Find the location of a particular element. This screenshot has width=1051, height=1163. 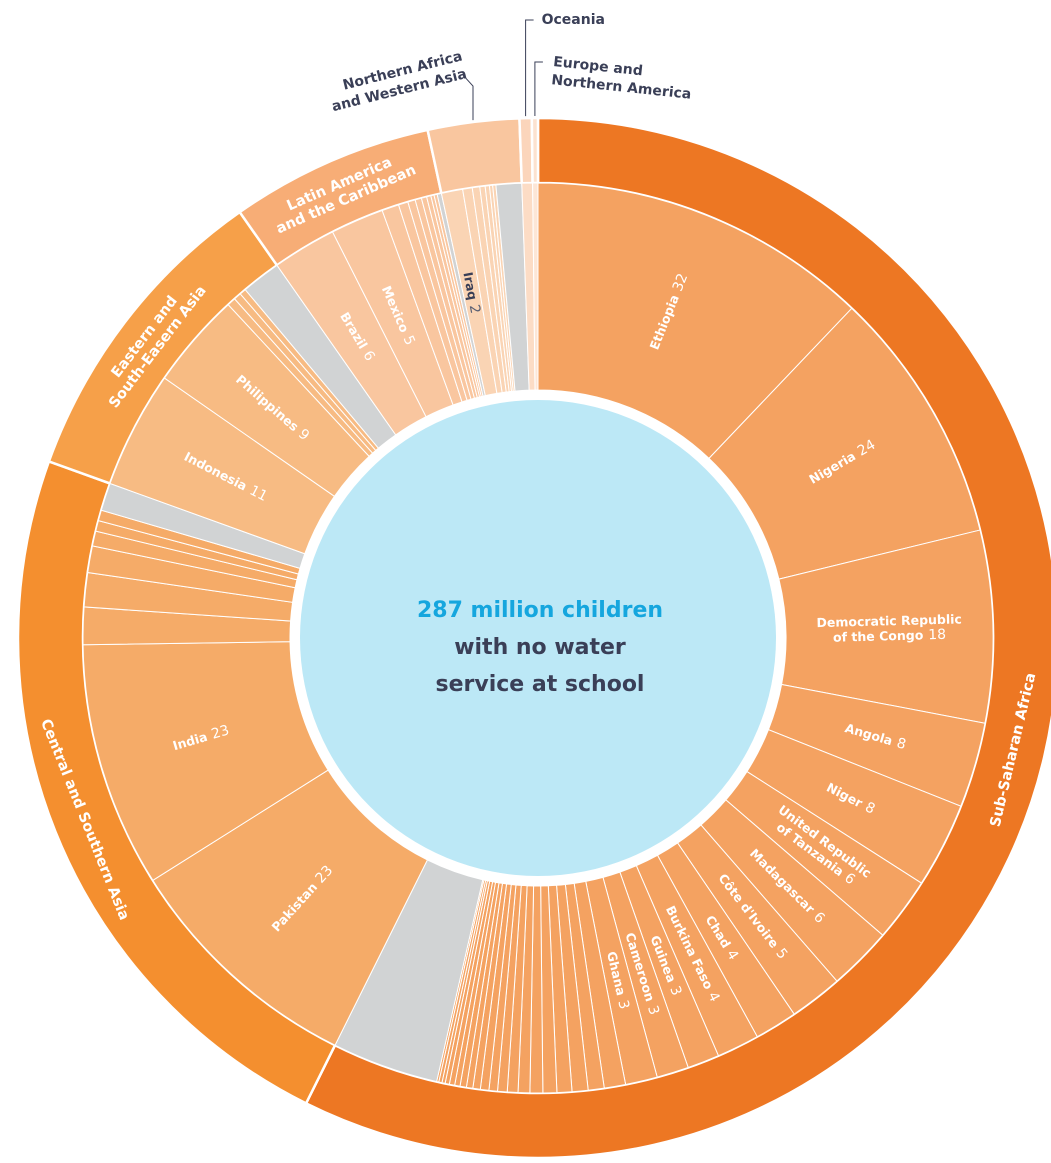

center-subtitle-line-1: with no water is located at coordinates (540, 647).